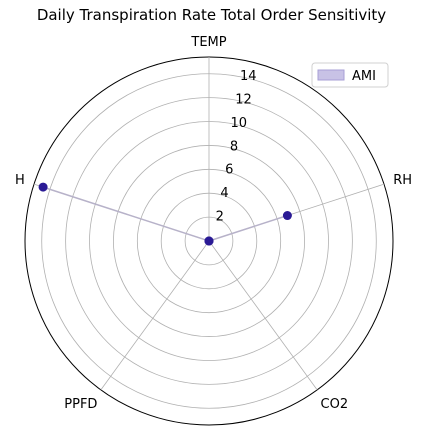  What do you see at coordinates (402, 180) in the screenshot?
I see `axis-label-rh: RH` at bounding box center [402, 180].